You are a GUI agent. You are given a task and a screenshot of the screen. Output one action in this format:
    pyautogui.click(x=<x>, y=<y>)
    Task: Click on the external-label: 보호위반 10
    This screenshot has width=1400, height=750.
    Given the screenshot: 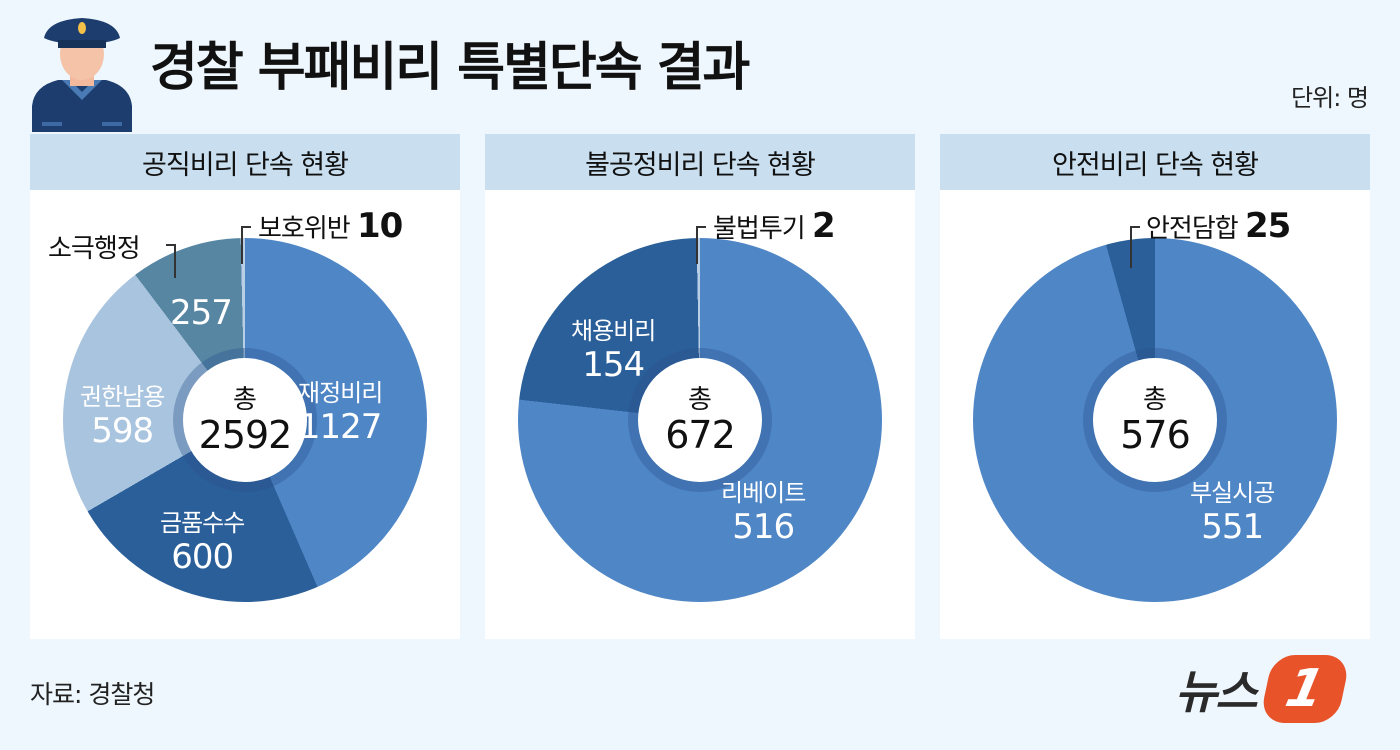 What is the action you would take?
    pyautogui.click(x=330, y=226)
    